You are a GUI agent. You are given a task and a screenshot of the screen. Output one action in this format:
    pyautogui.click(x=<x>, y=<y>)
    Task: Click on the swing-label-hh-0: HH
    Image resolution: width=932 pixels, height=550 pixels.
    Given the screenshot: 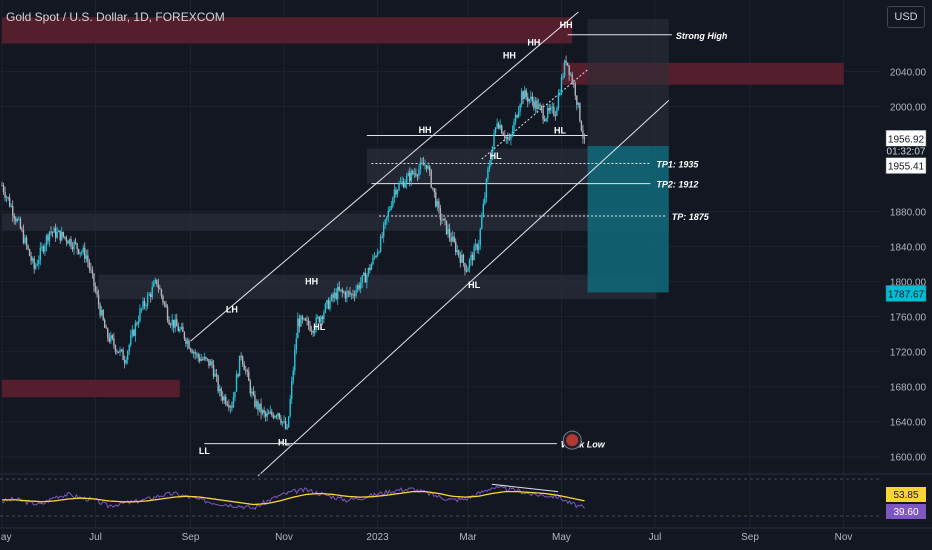 What is the action you would take?
    pyautogui.click(x=566, y=25)
    